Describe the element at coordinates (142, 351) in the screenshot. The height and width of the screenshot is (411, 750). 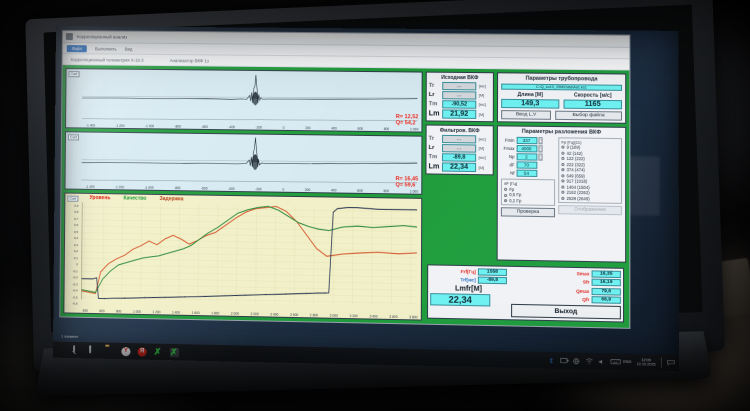
I see `yandex-icon: Я` at that location.